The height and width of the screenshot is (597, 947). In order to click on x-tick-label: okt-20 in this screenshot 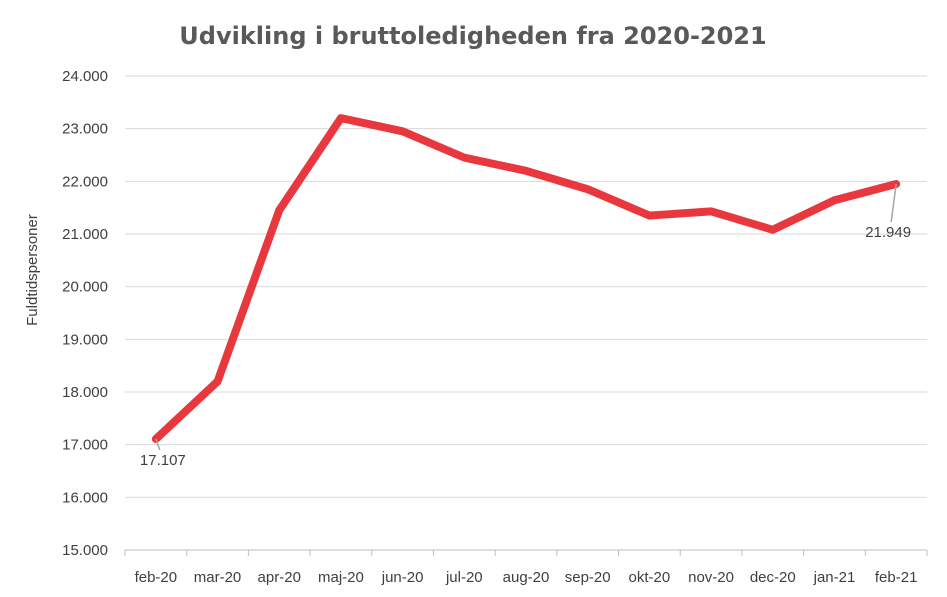, I will do `click(650, 577)`.